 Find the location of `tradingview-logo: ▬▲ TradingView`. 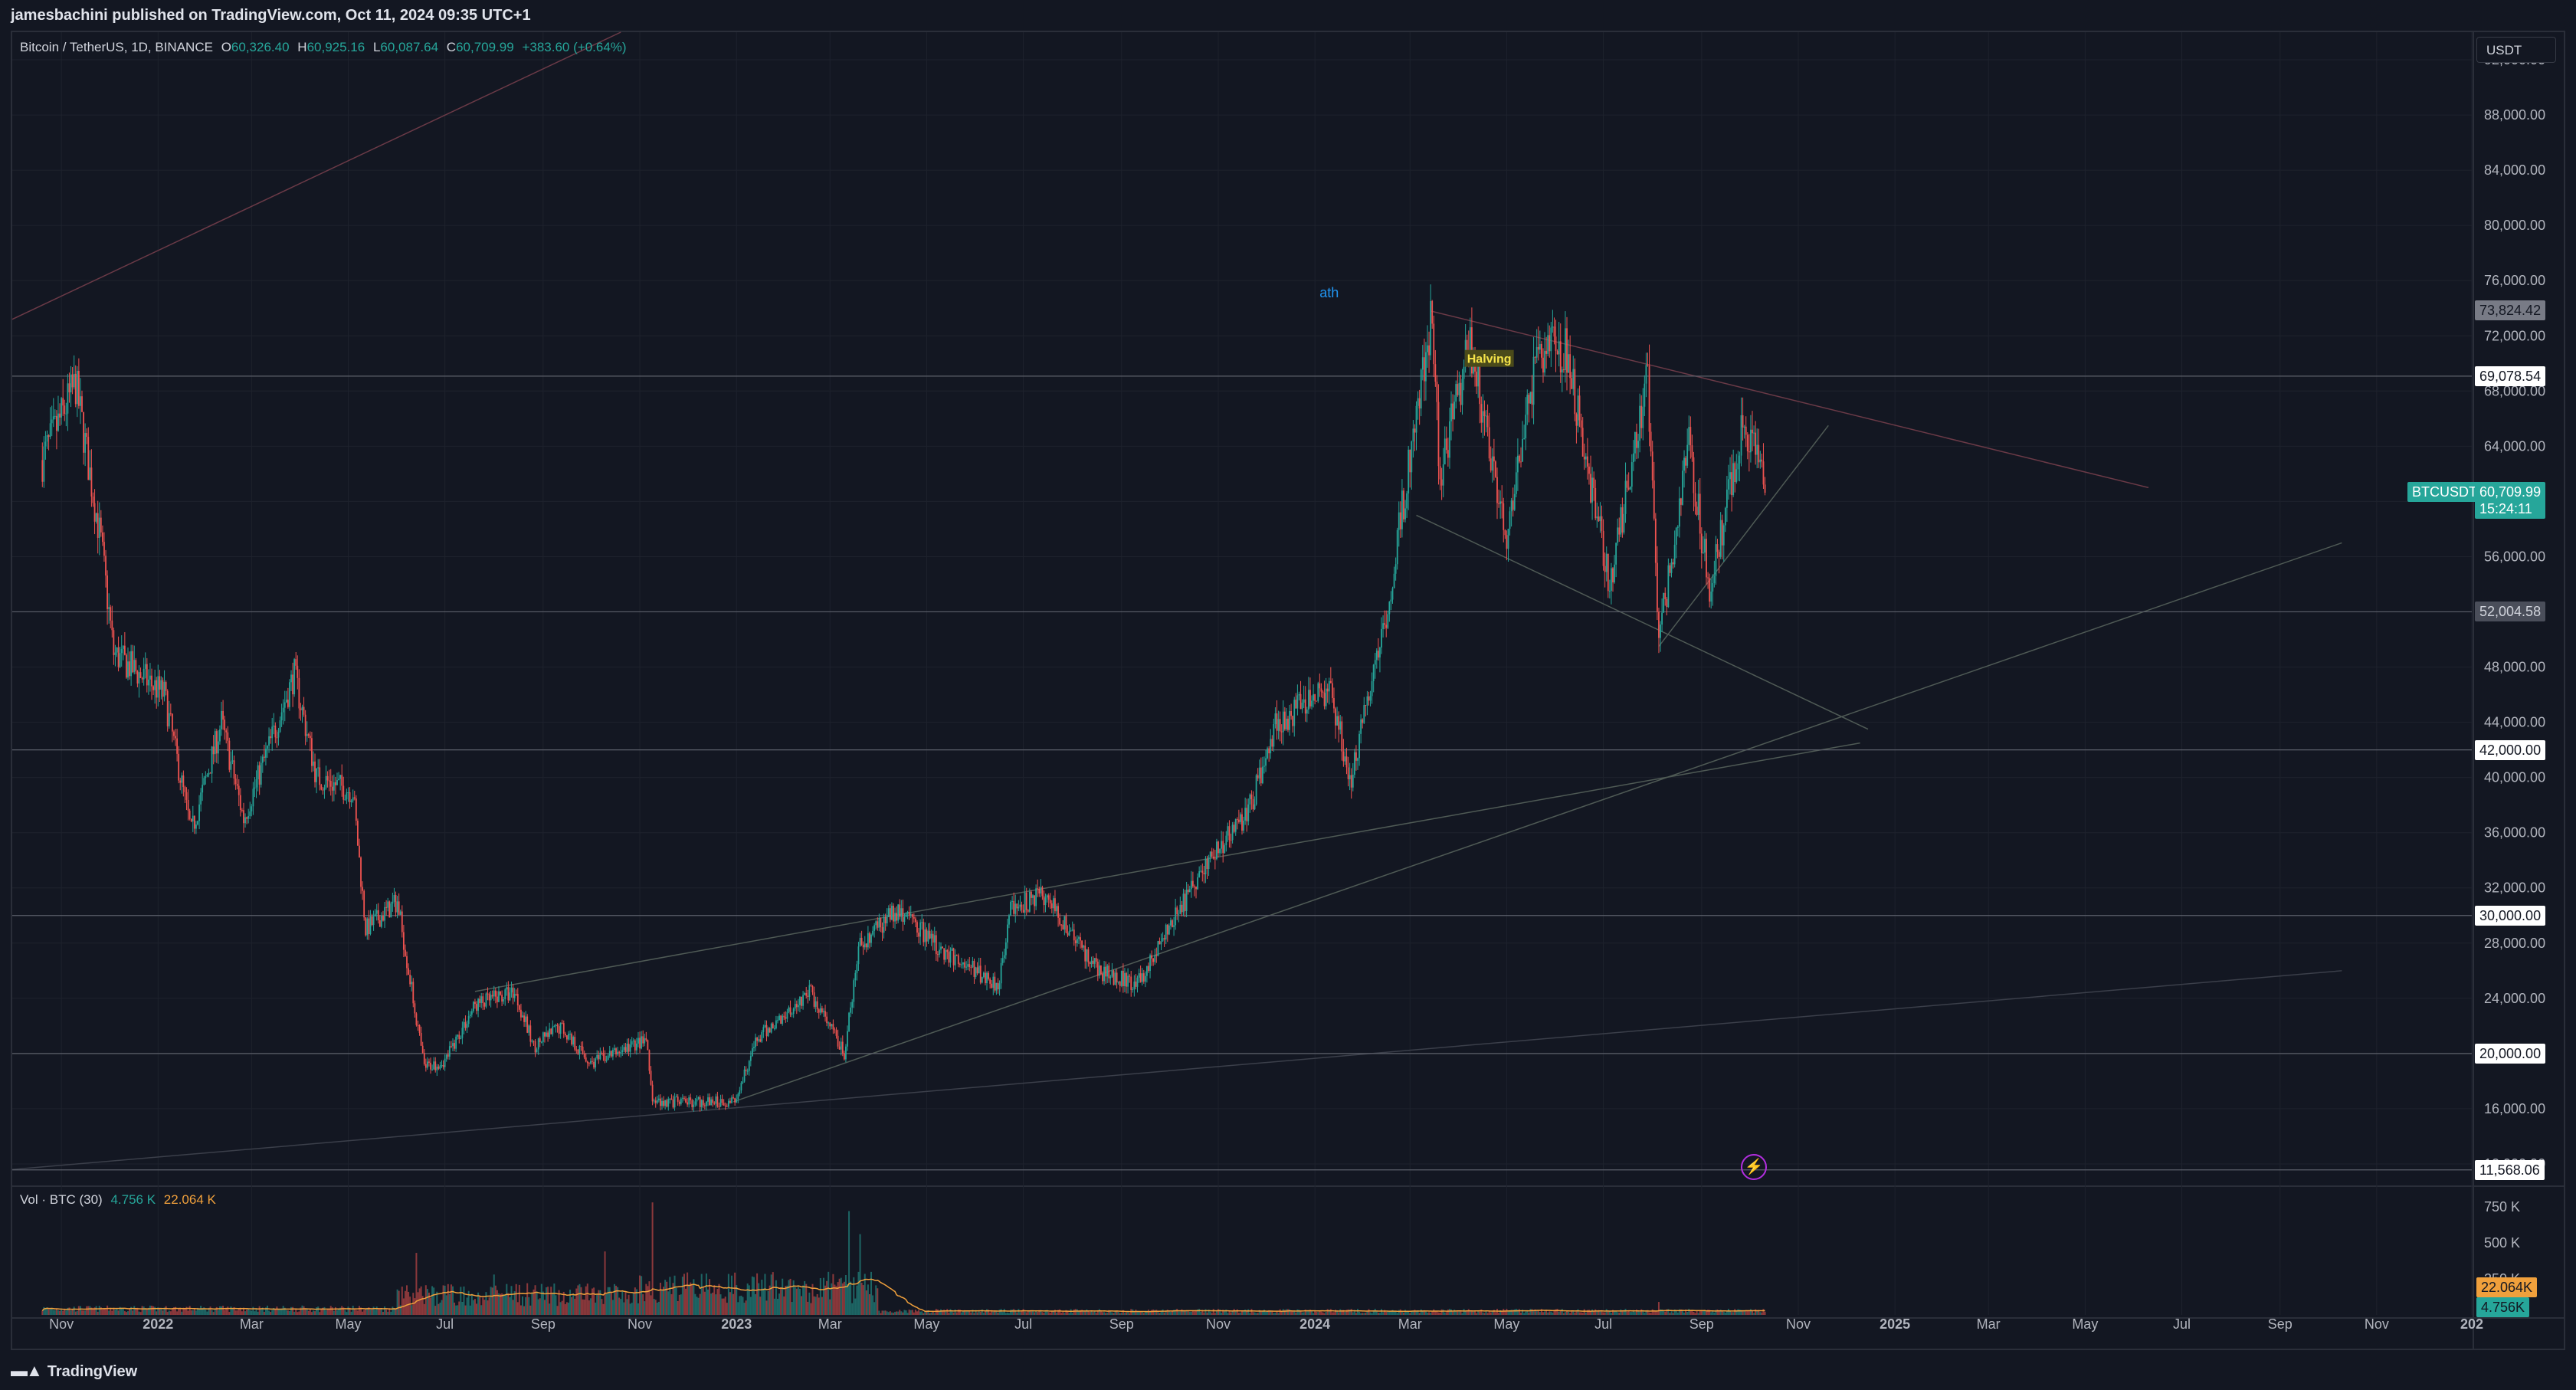

tradingview-logo: ▬▲ TradingView is located at coordinates (74, 1371).